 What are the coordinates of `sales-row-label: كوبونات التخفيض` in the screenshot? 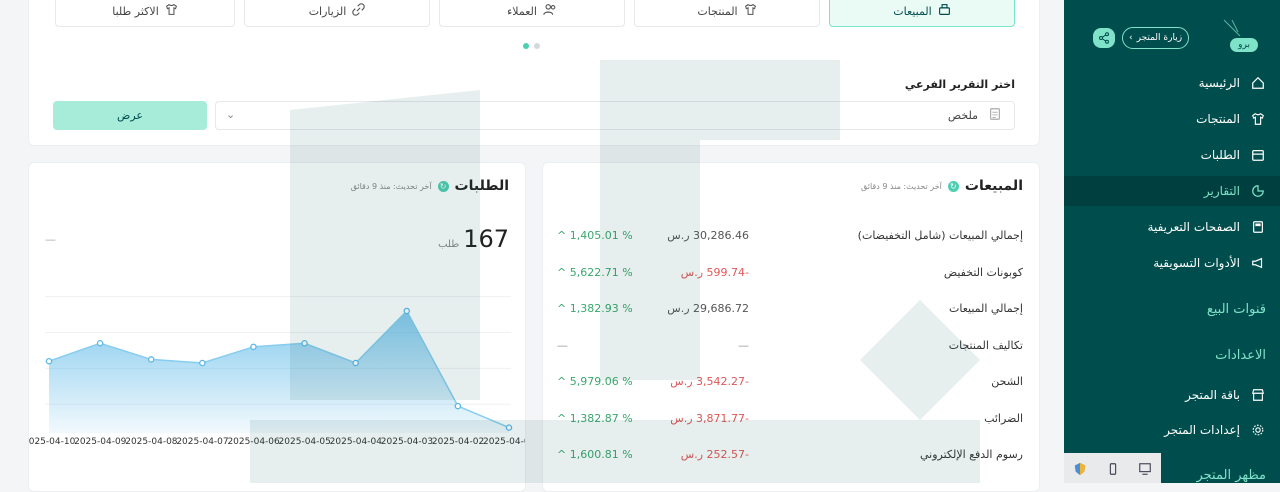 It's located at (983, 272).